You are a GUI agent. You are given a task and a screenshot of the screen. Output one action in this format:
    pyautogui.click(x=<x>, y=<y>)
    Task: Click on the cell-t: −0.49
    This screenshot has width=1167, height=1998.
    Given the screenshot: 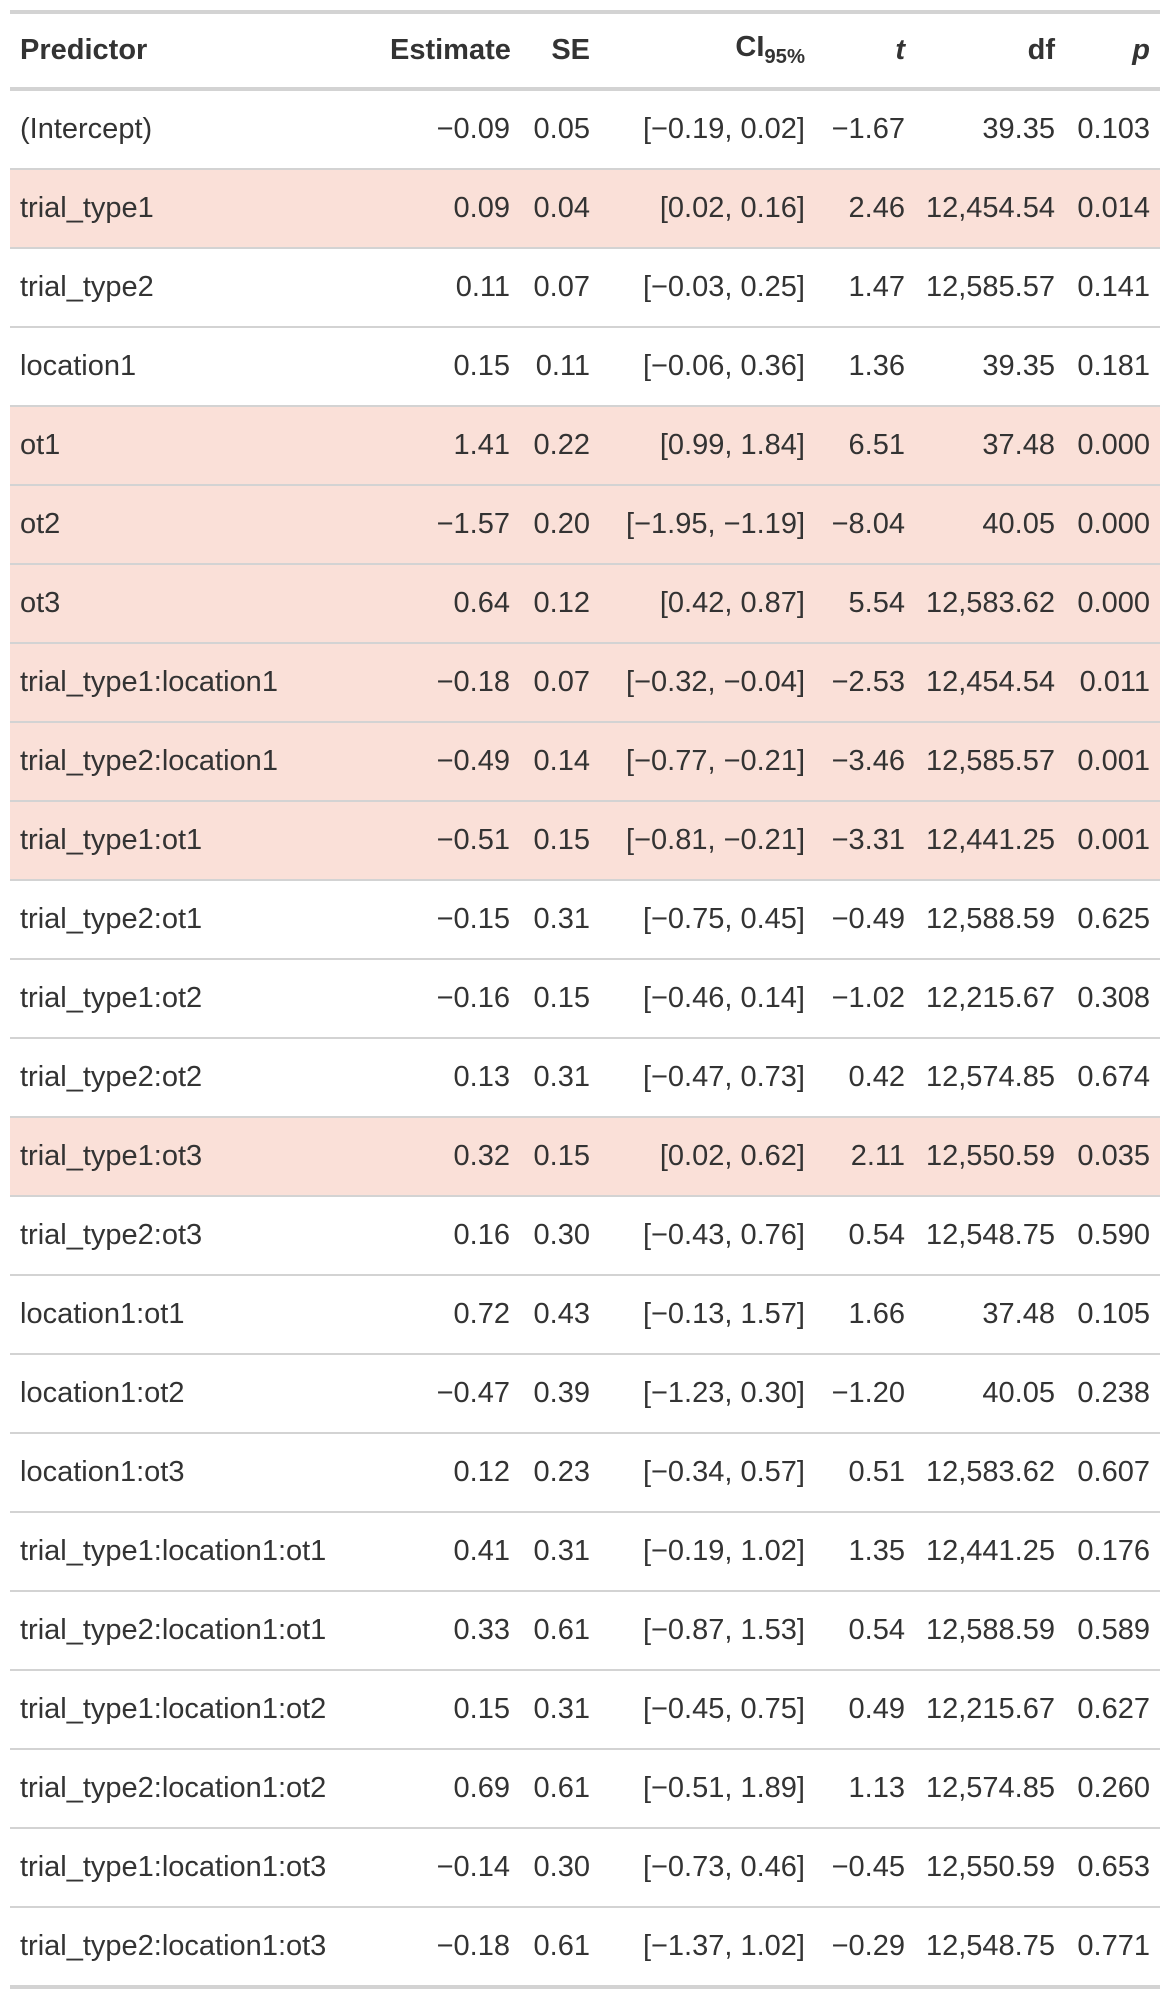 What is the action you would take?
    pyautogui.click(x=865, y=919)
    